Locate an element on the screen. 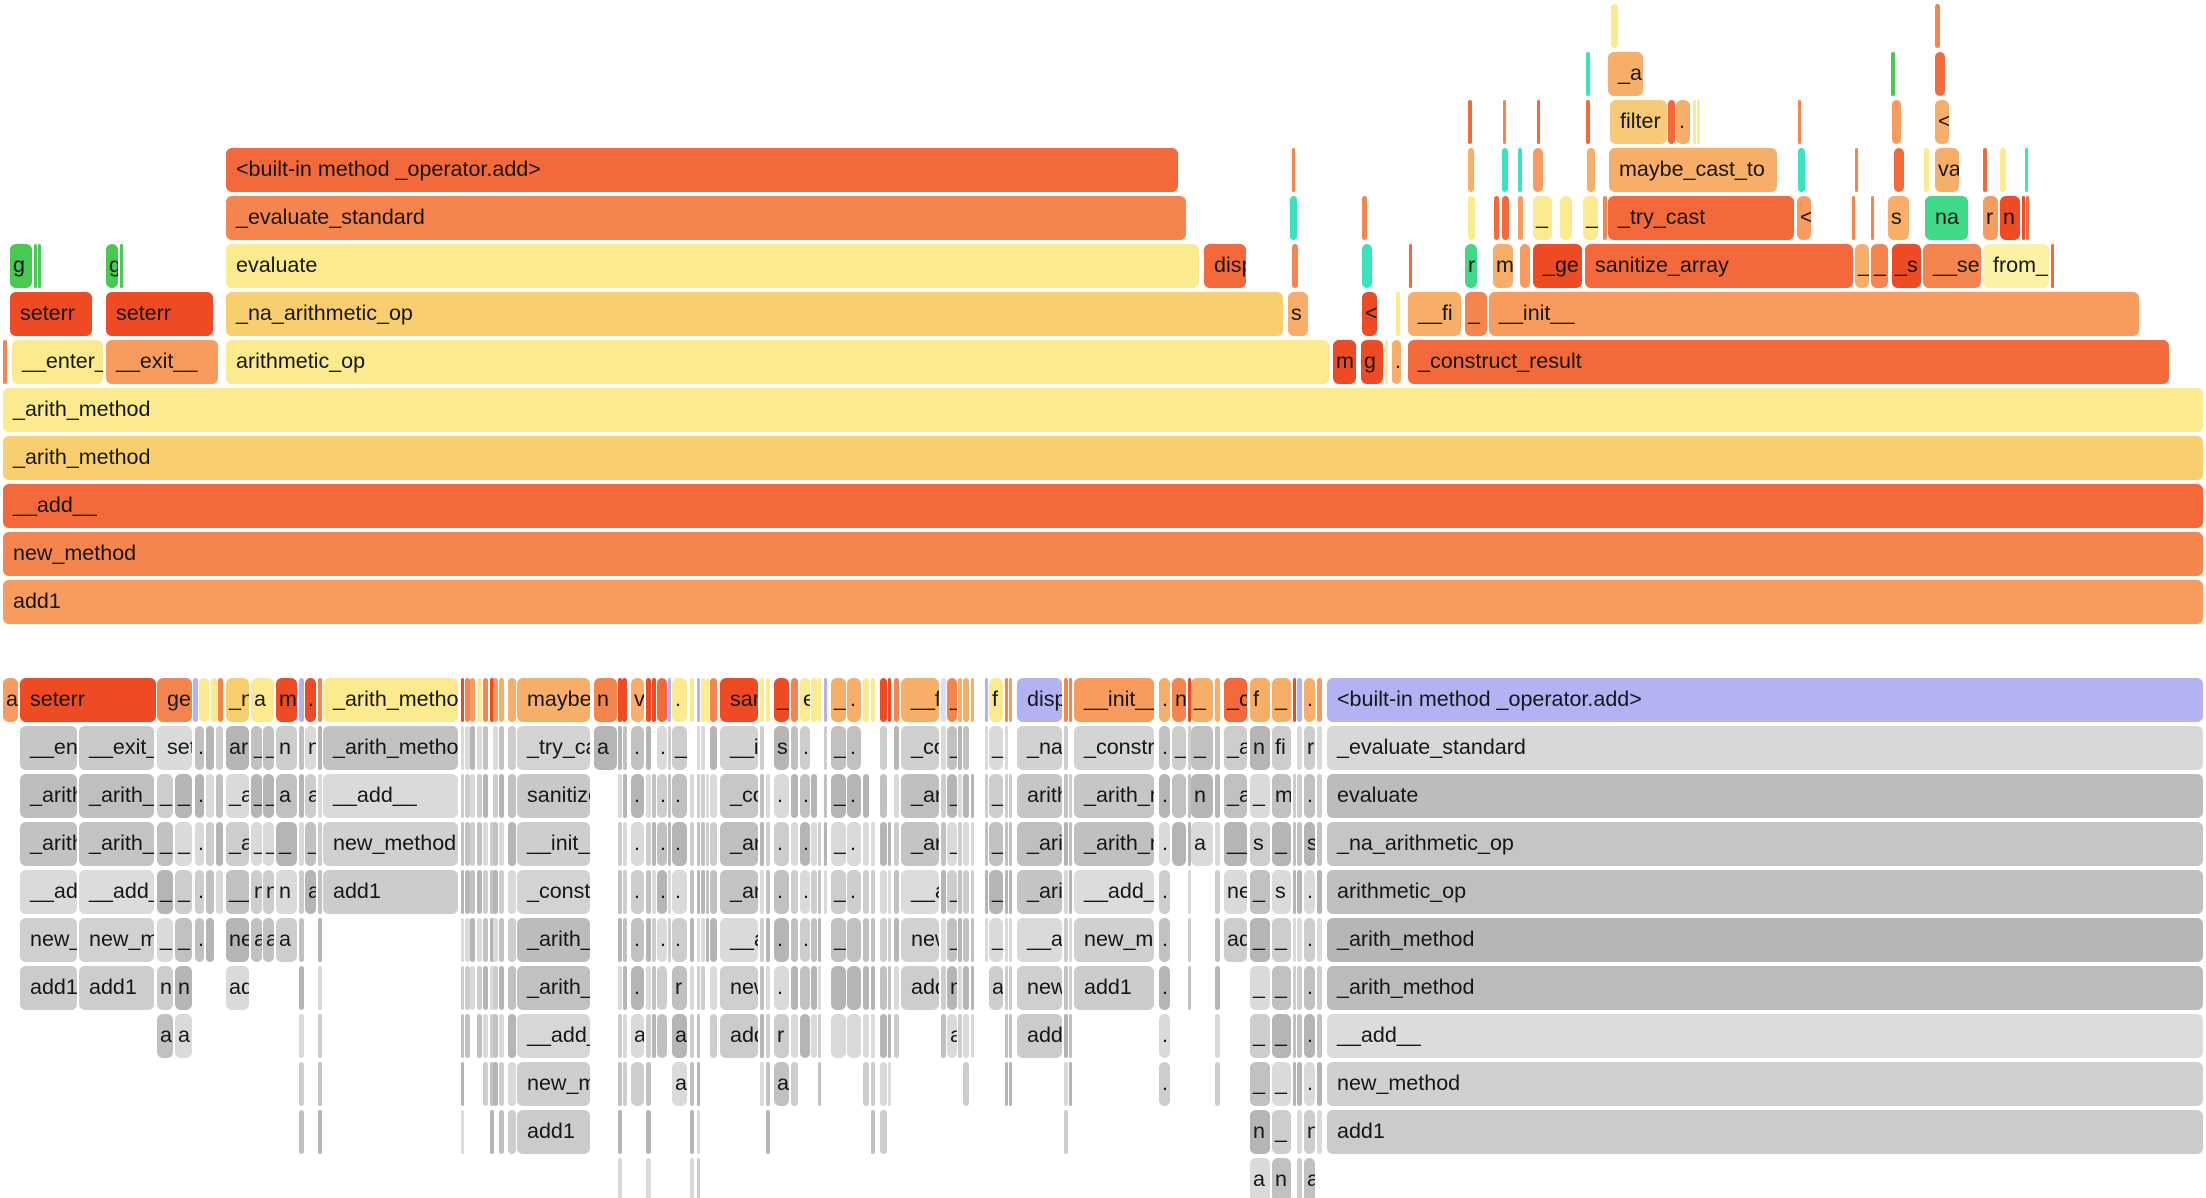 The height and width of the screenshot is (1198, 2206). frame-r-r6: r is located at coordinates (1471, 266).